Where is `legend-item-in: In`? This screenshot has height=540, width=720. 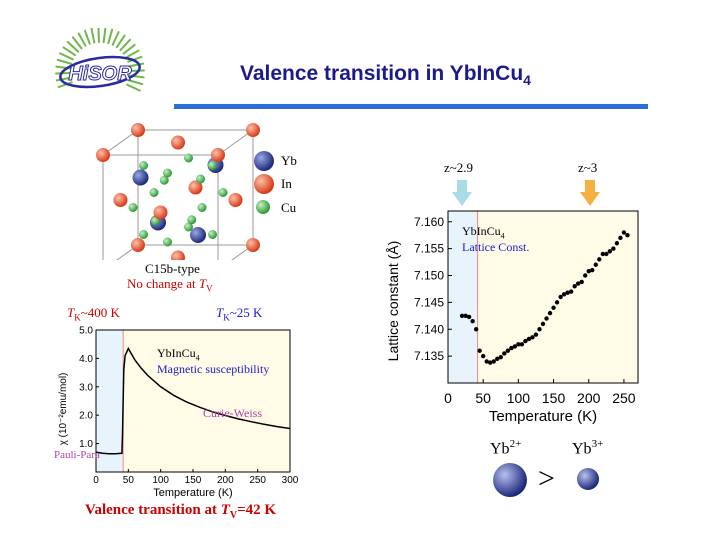
legend-item-in: In is located at coordinates (283, 185).